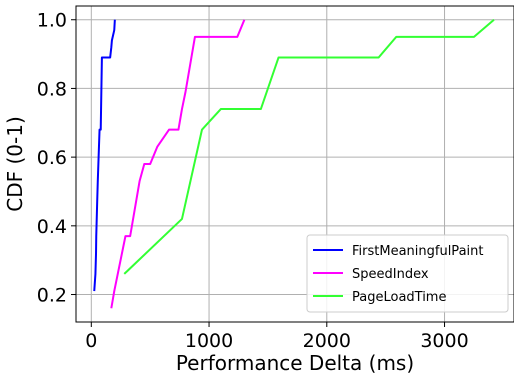  What do you see at coordinates (399, 297) in the screenshot?
I see `legend-label: PageLoadTime` at bounding box center [399, 297].